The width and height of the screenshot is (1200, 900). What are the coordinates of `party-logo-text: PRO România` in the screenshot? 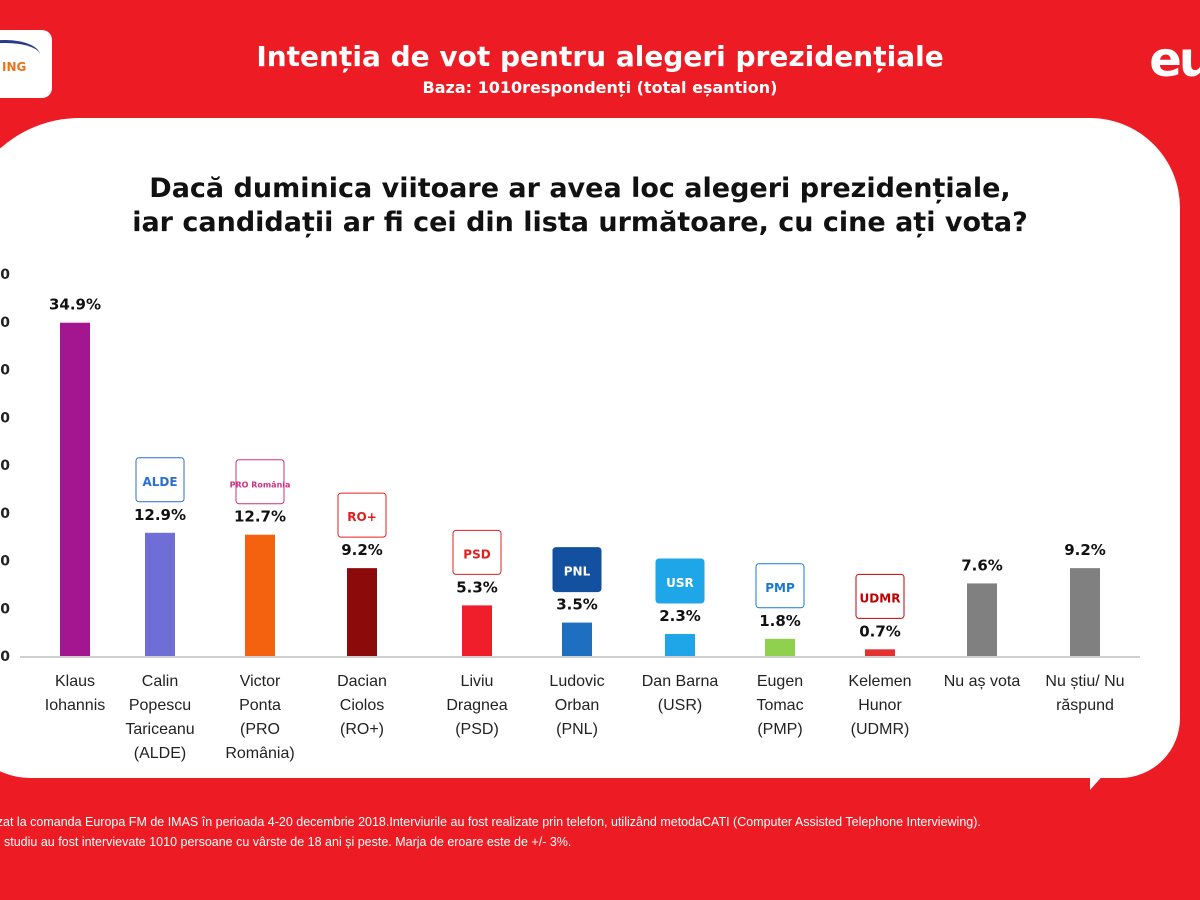 It's located at (260, 485).